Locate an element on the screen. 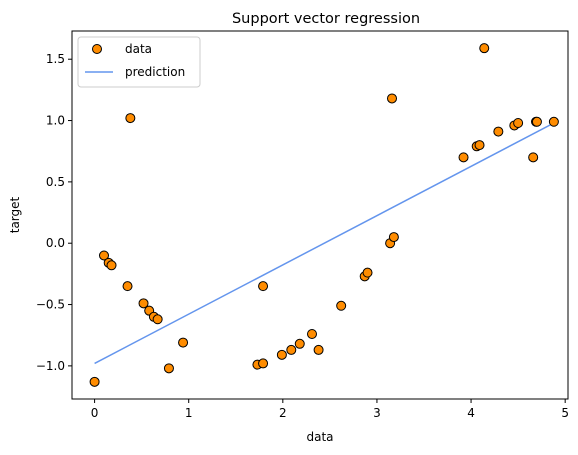 The image size is (578, 455). legend-label-data: data is located at coordinates (138, 49).